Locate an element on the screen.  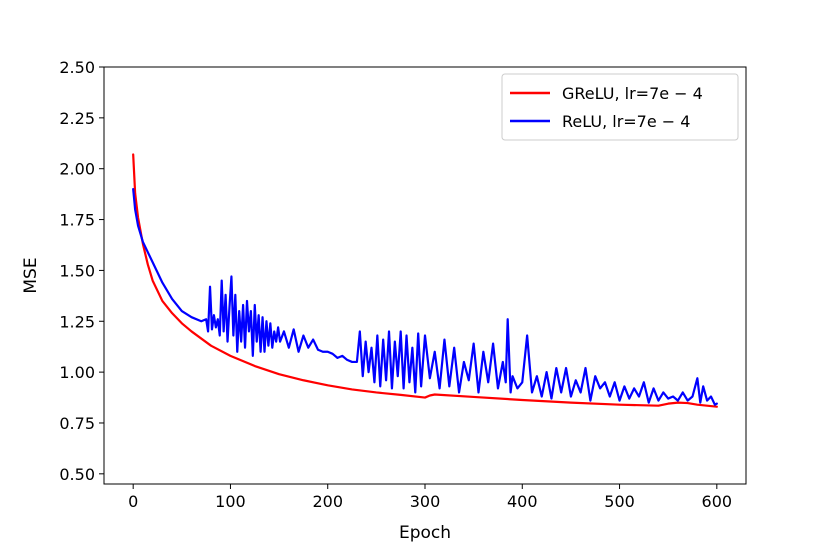
y-axis-label: MSE is located at coordinates (31, 275).